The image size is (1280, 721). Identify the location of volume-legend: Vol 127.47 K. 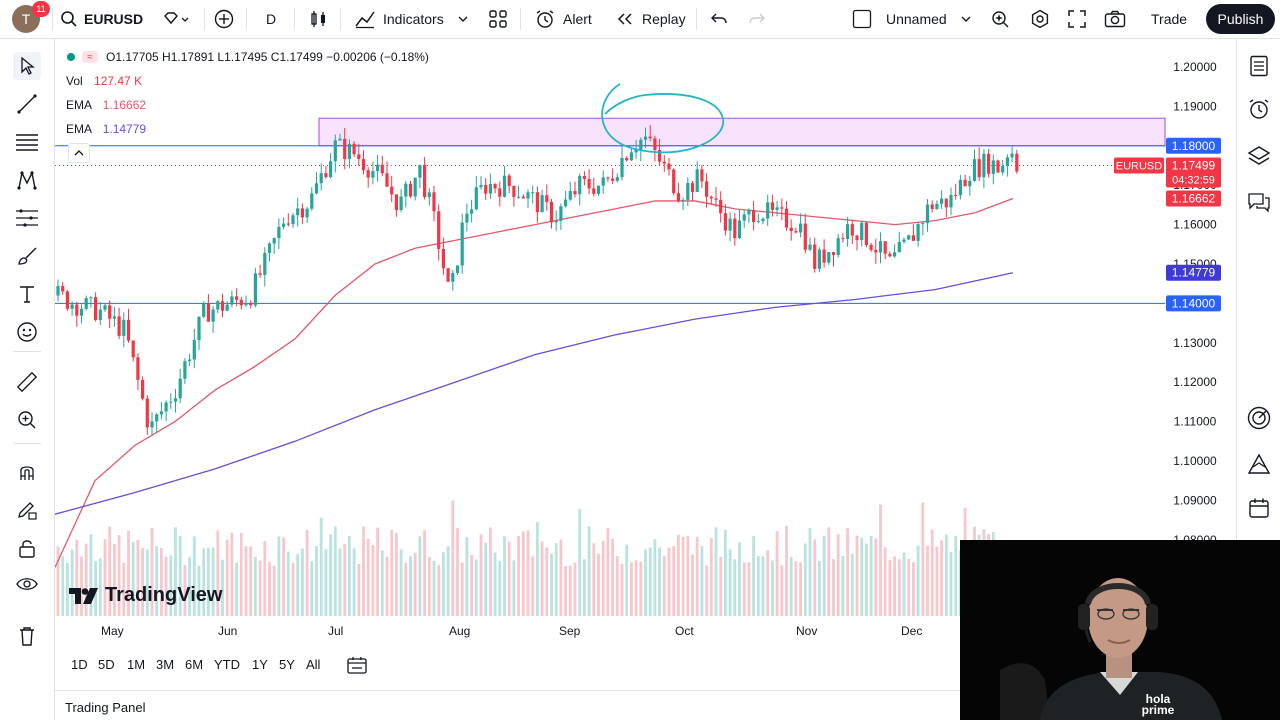
(104, 81).